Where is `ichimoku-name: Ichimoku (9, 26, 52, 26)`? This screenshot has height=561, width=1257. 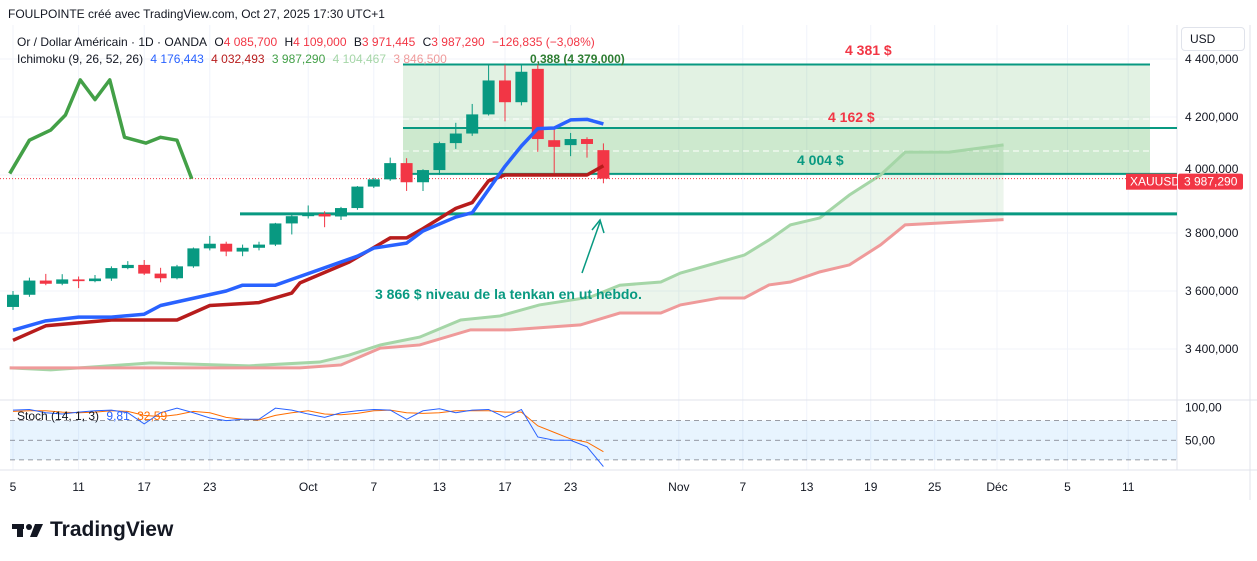 ichimoku-name: Ichimoku (9, 26, 52, 26) is located at coordinates (80, 59).